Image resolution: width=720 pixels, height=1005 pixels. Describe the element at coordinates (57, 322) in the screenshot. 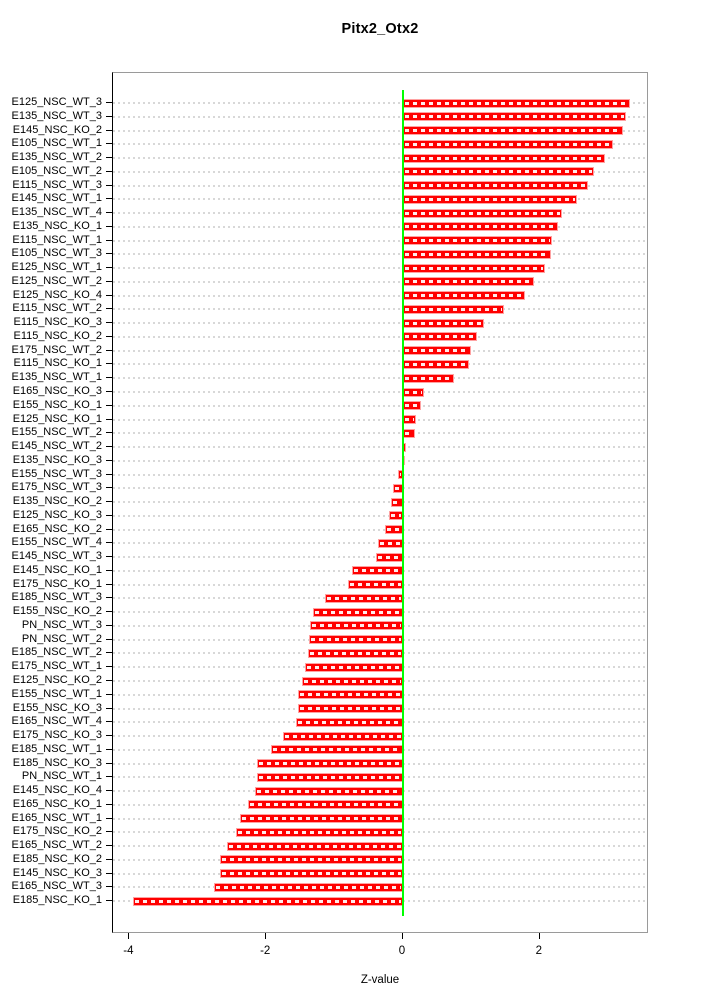

I see `y-axis-label: E115_NSC_KO_3` at that location.